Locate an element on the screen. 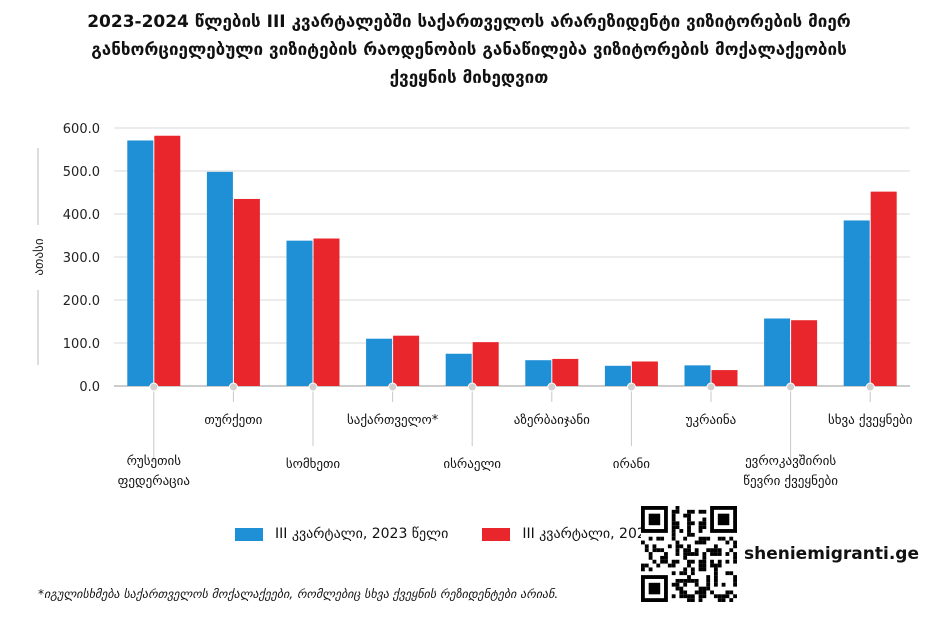 The height and width of the screenshot is (621, 938). legend-label-2023: III კვარტალი, 2023 წელი is located at coordinates (362, 534).